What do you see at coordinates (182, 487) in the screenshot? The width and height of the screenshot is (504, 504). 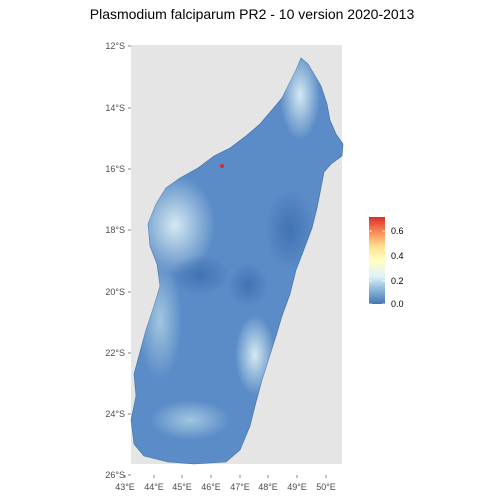 I see `x-tick-label: 45°E` at bounding box center [182, 487].